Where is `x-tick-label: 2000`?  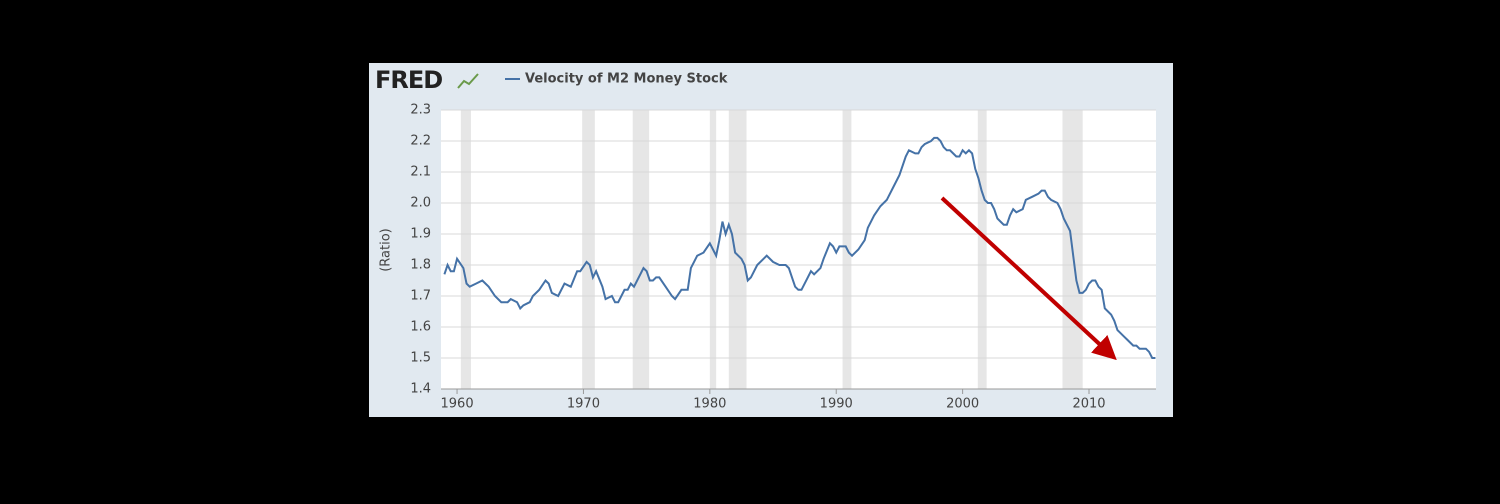
x-tick-label: 2000 is located at coordinates (962, 404).